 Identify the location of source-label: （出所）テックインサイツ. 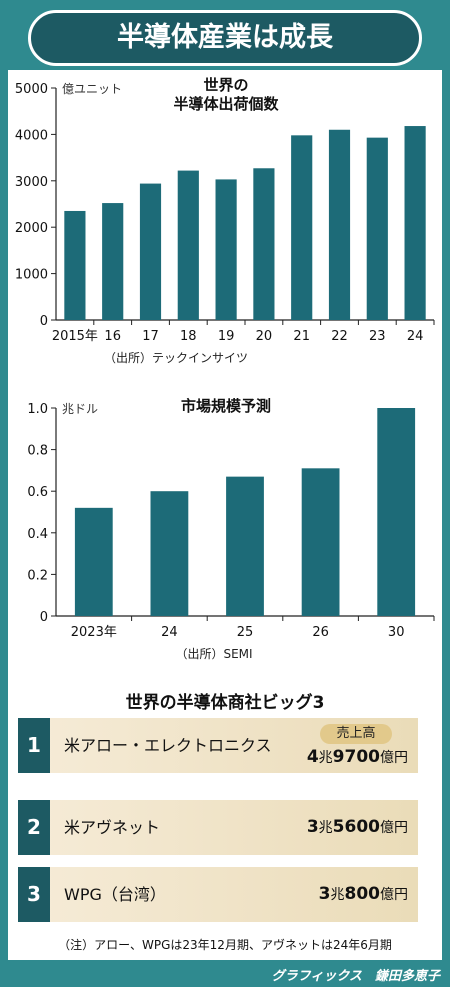
(176, 358).